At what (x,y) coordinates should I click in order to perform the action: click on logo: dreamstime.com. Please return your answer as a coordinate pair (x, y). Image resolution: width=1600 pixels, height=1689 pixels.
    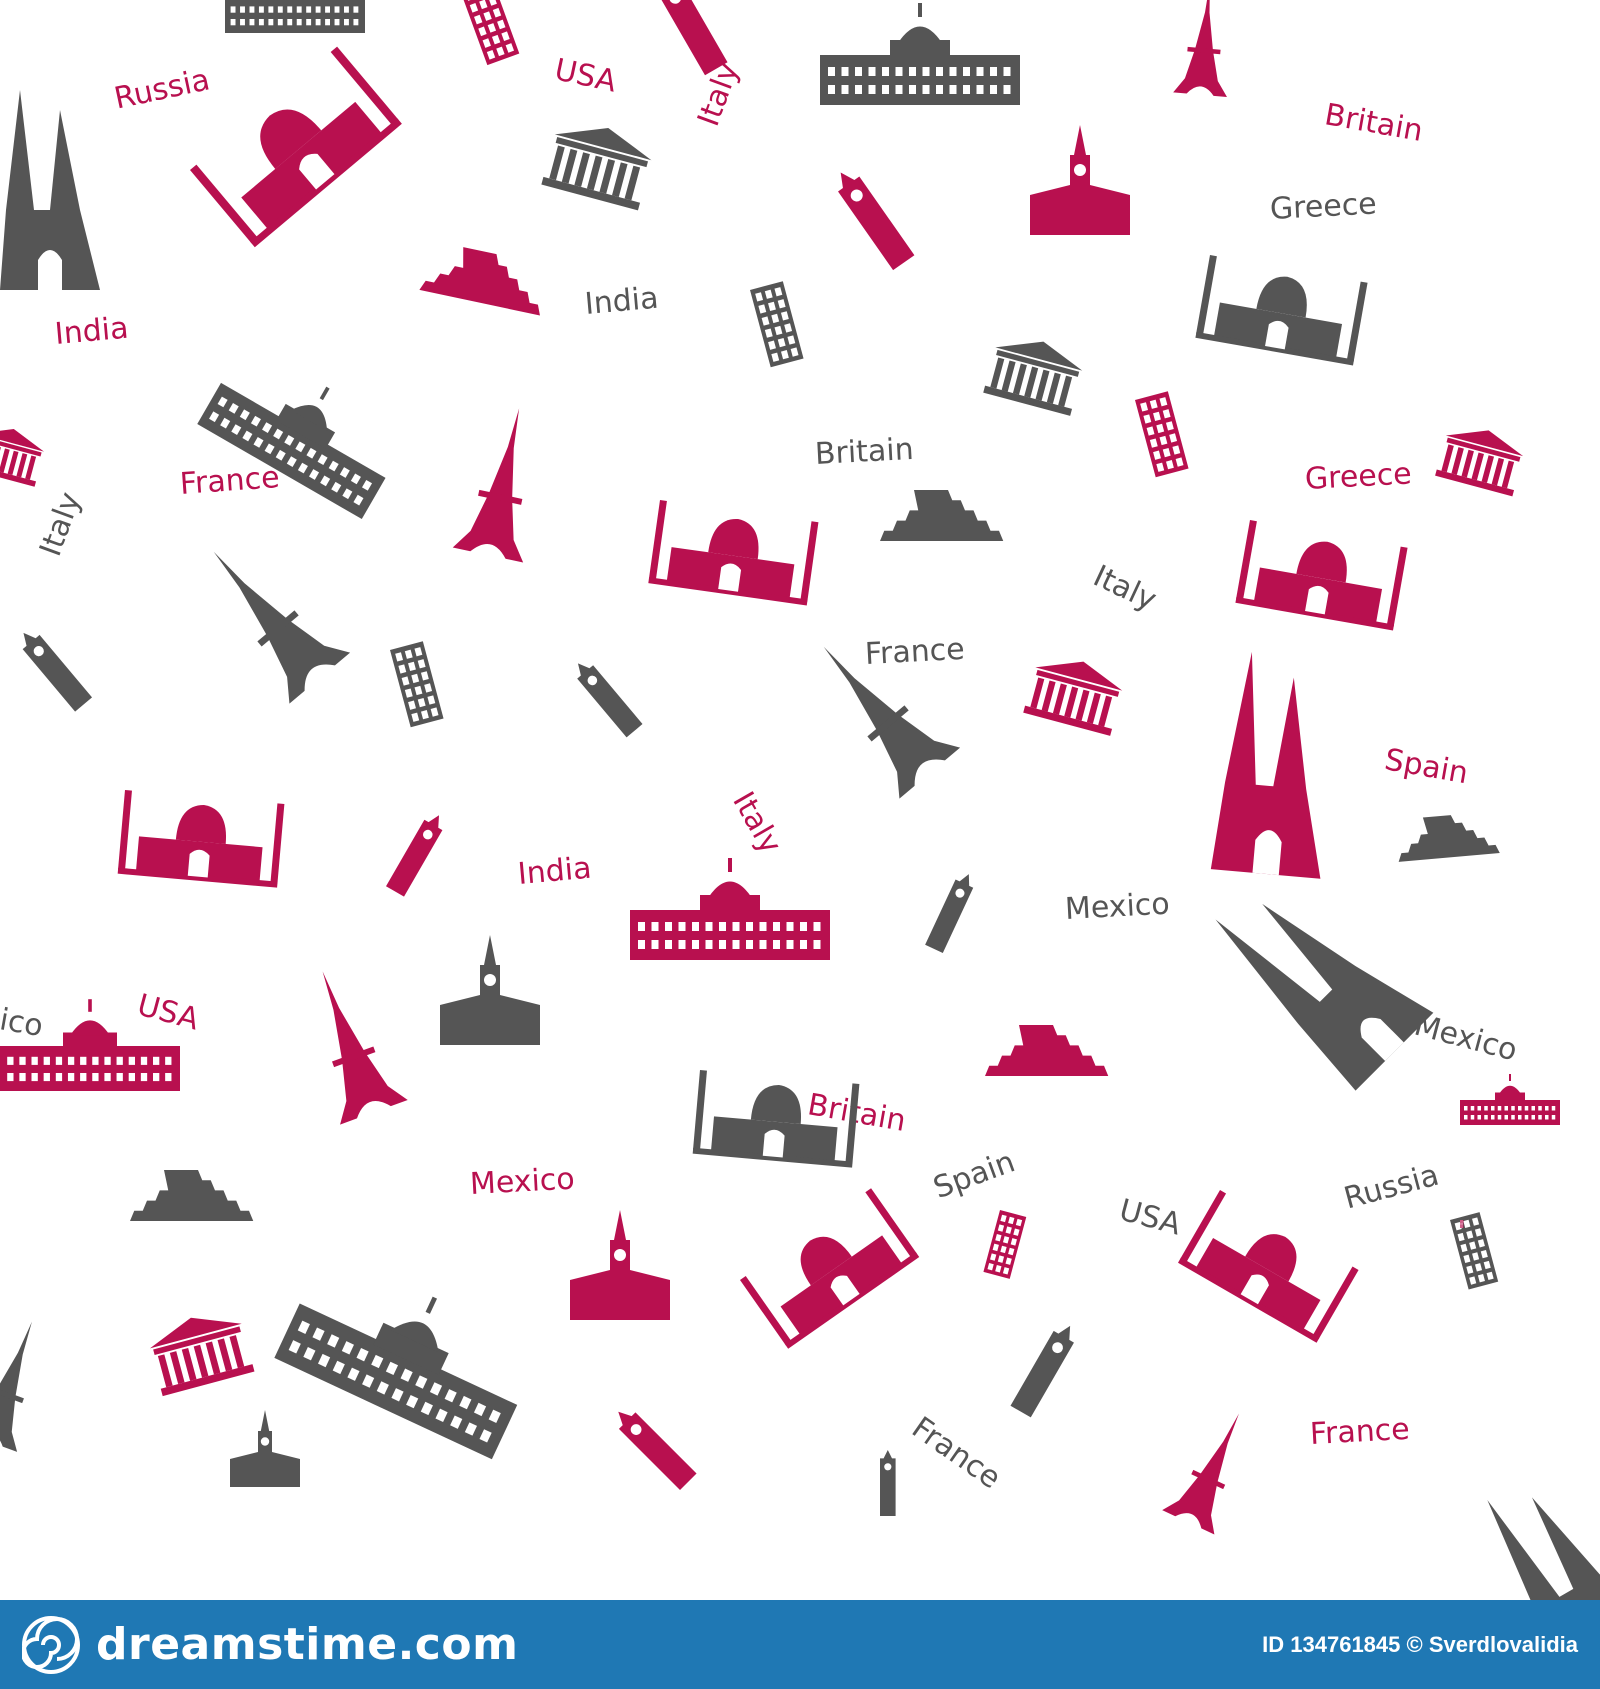
    Looking at the image, I should click on (270, 1644).